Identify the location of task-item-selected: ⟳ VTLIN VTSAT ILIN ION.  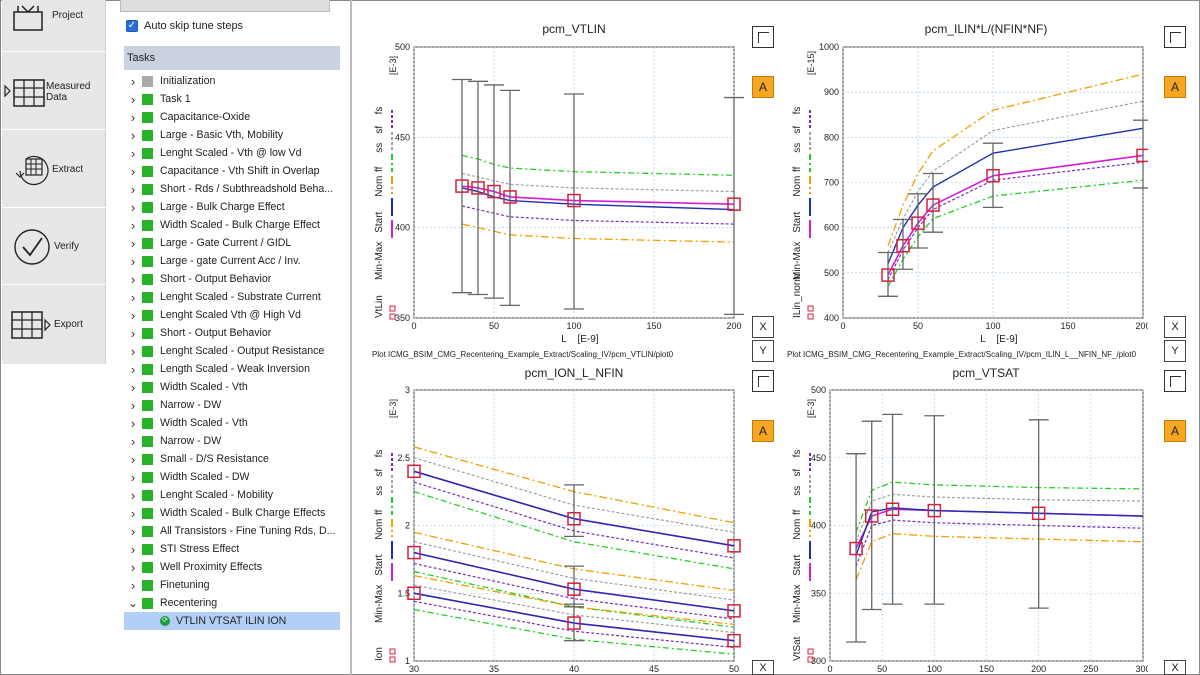
(232, 621).